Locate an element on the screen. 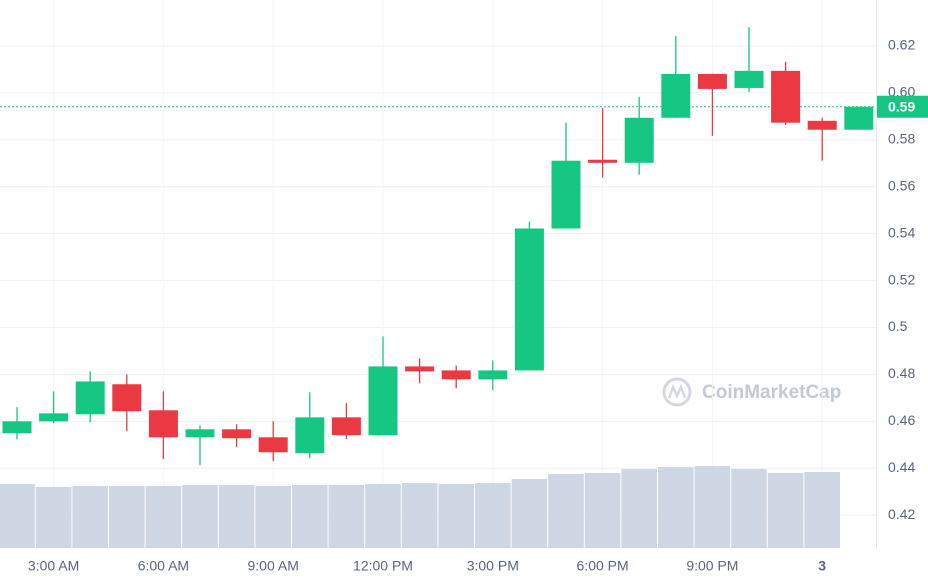 This screenshot has width=928, height=581. x-tick-label: 3:00 AM is located at coordinates (53, 566).